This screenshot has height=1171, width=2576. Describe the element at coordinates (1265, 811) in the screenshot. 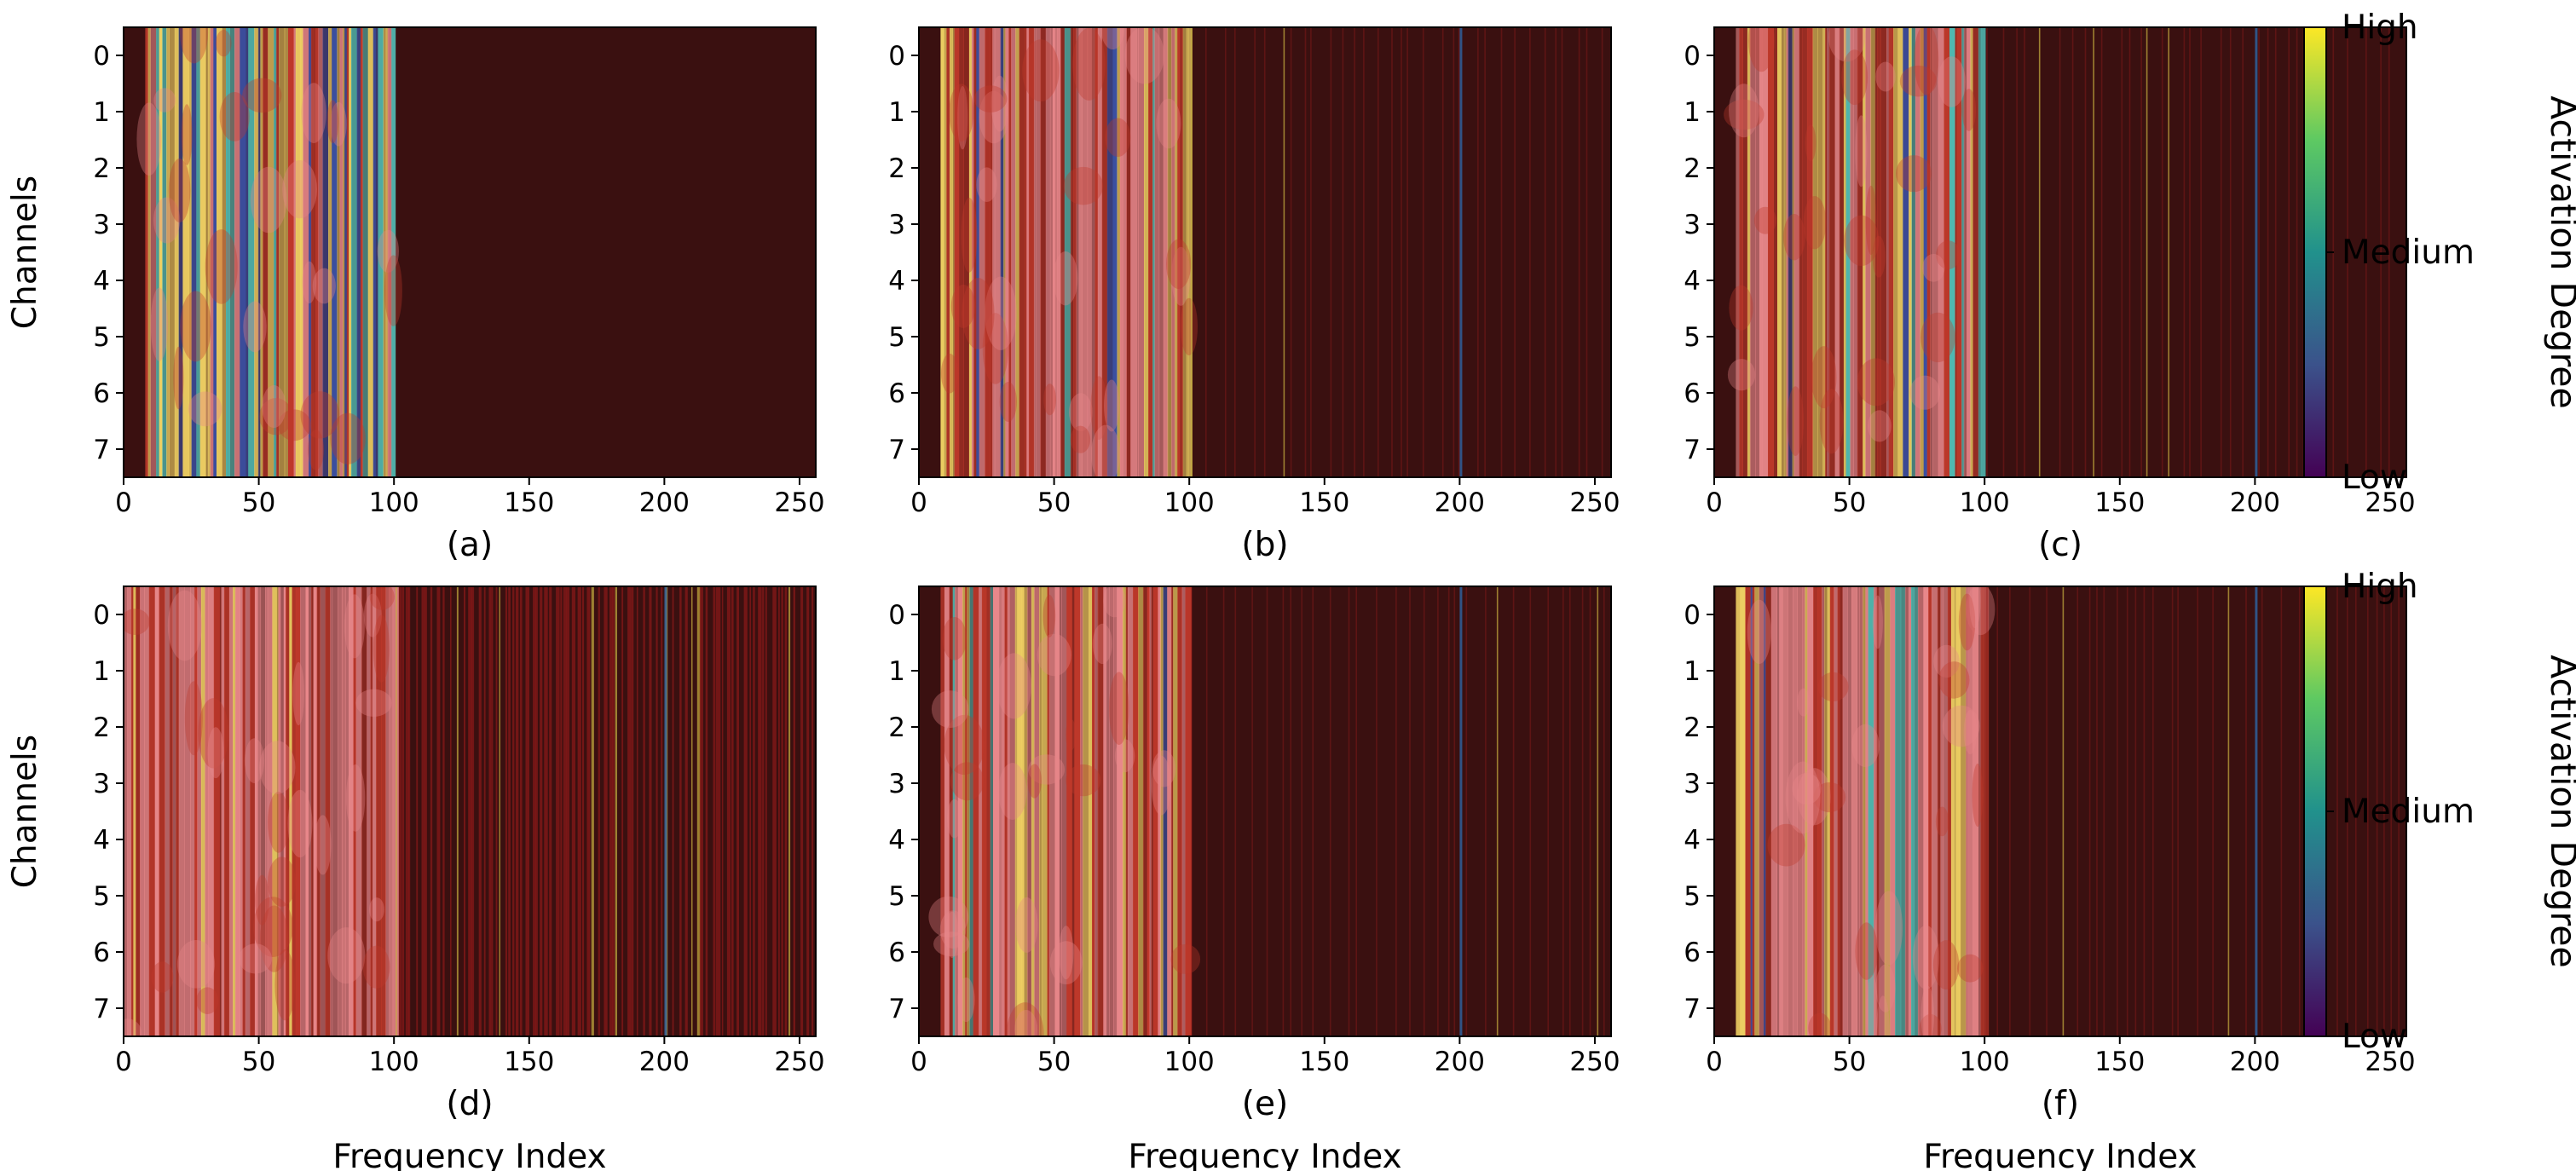

I see `heatmap-cells-e` at that location.